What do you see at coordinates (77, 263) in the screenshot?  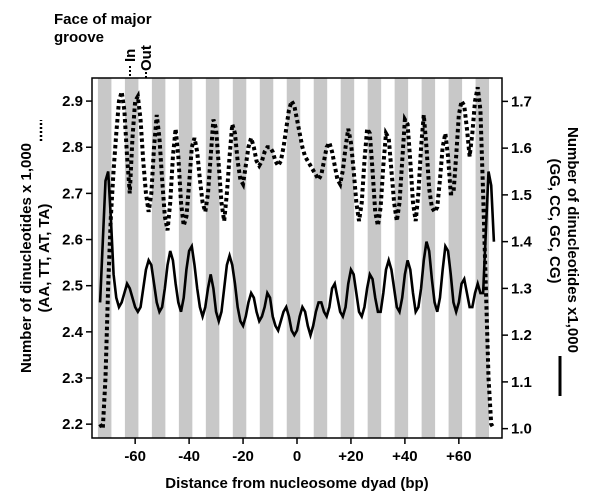 I see `y-axis-left: 2.2 2.3 2.4 2.5 2.6 2.7 2.8 2.9` at bounding box center [77, 263].